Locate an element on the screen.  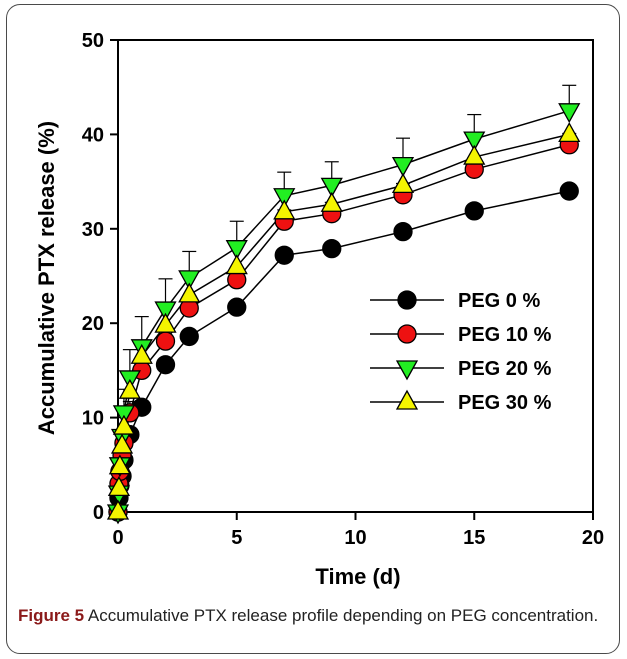
y-tick-label: 50 is located at coordinates (93, 41).